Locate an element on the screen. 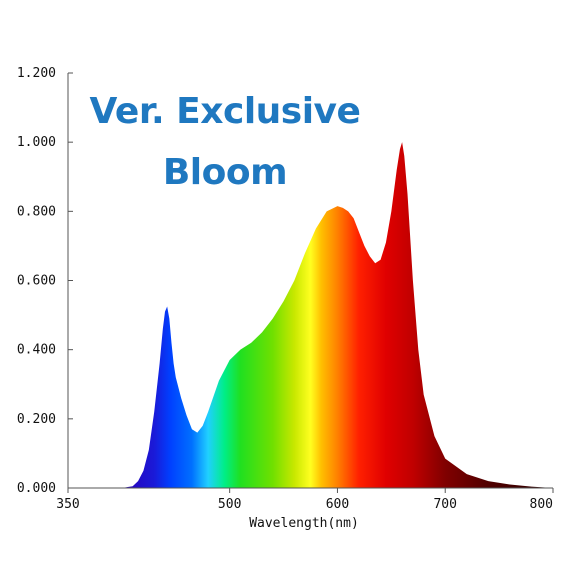 Image resolution: width=570 pixels, height=570 pixels. y-tick-label: 0.200 is located at coordinates (36, 419).